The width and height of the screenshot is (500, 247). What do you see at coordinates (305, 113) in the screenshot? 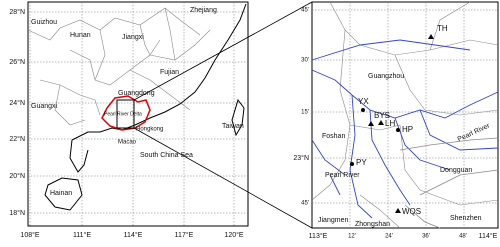
I see `y-tick-label: 15'` at bounding box center [305, 113].